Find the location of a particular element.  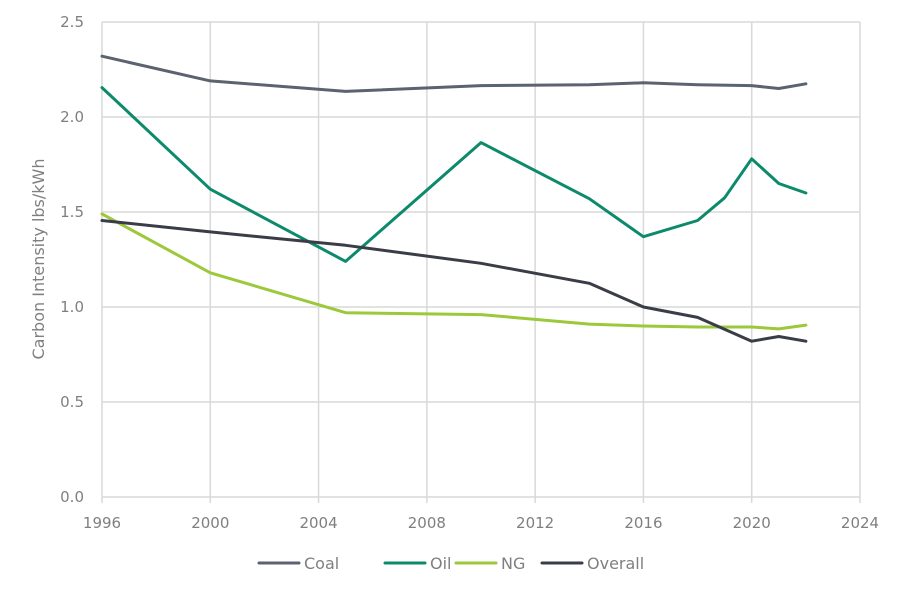

legend-label: Coal is located at coordinates (321, 563).